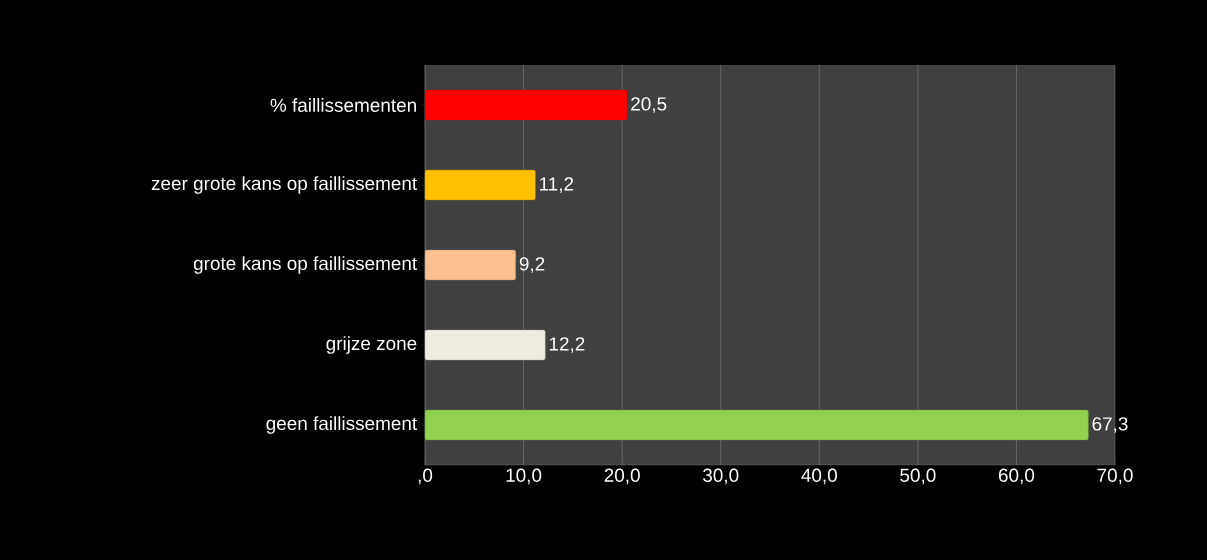  What do you see at coordinates (425, 476) in the screenshot?
I see `x-tick-label: ,0` at bounding box center [425, 476].